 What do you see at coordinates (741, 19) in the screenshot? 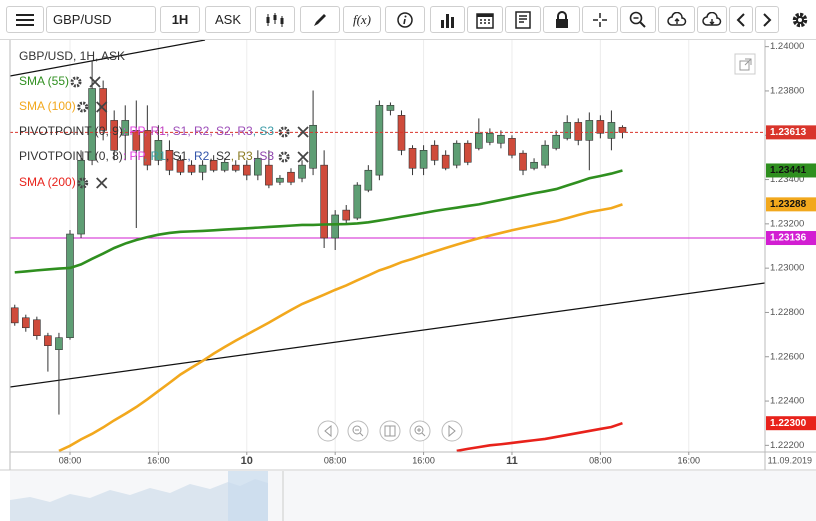
I see `back-button` at bounding box center [741, 19].